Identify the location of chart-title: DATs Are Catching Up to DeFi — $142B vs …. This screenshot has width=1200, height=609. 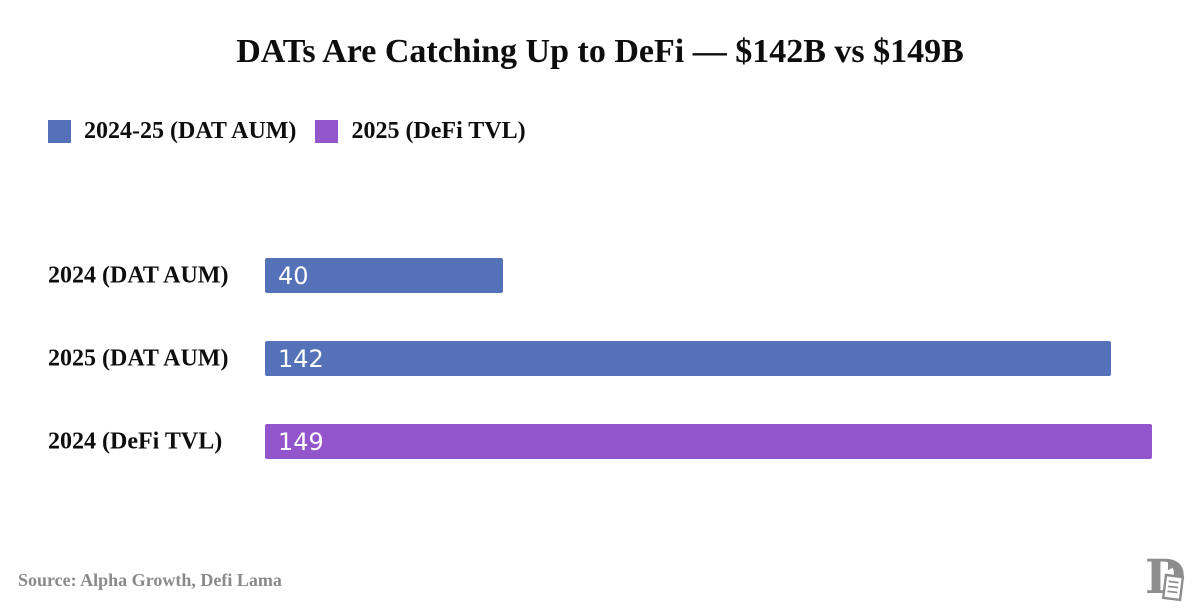
(600, 51).